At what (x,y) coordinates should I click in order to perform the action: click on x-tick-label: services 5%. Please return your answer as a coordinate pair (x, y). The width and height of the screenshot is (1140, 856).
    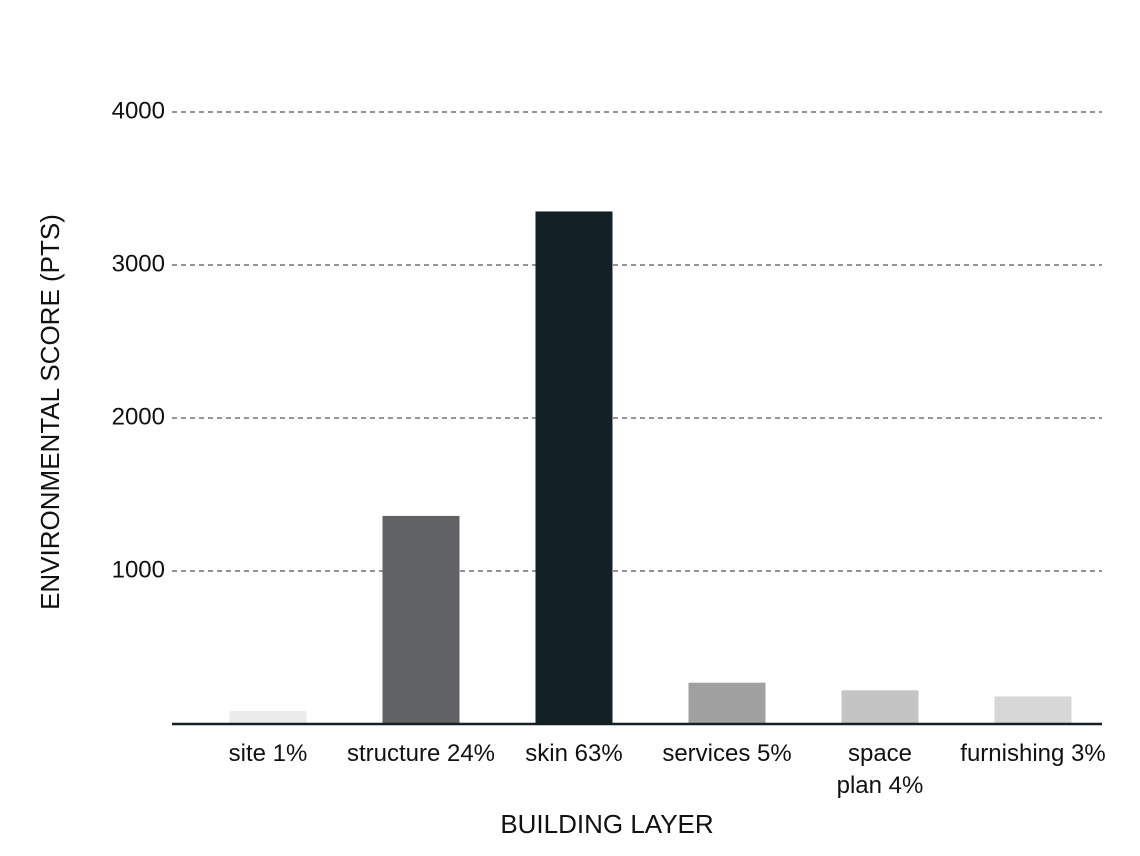
    Looking at the image, I should click on (727, 753).